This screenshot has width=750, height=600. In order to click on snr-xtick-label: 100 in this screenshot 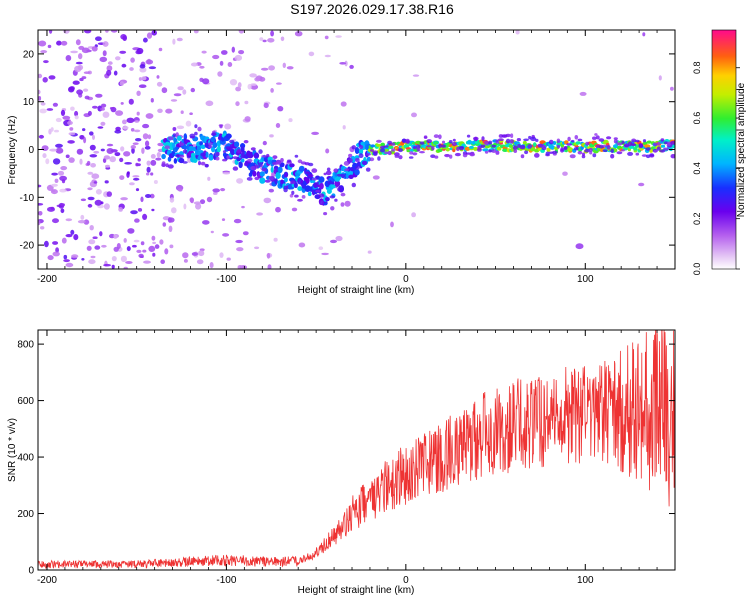, I will do `click(585, 580)`.